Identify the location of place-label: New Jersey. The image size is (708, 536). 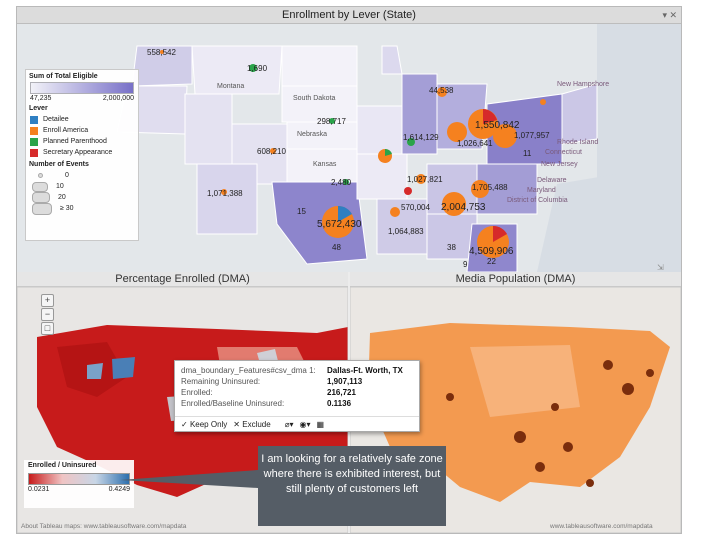
(559, 164).